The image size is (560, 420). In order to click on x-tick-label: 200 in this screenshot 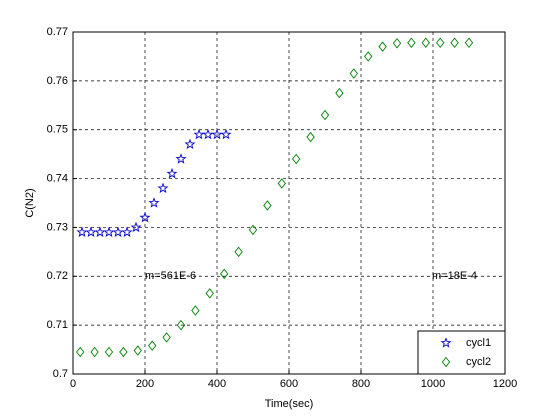, I will do `click(145, 384)`.